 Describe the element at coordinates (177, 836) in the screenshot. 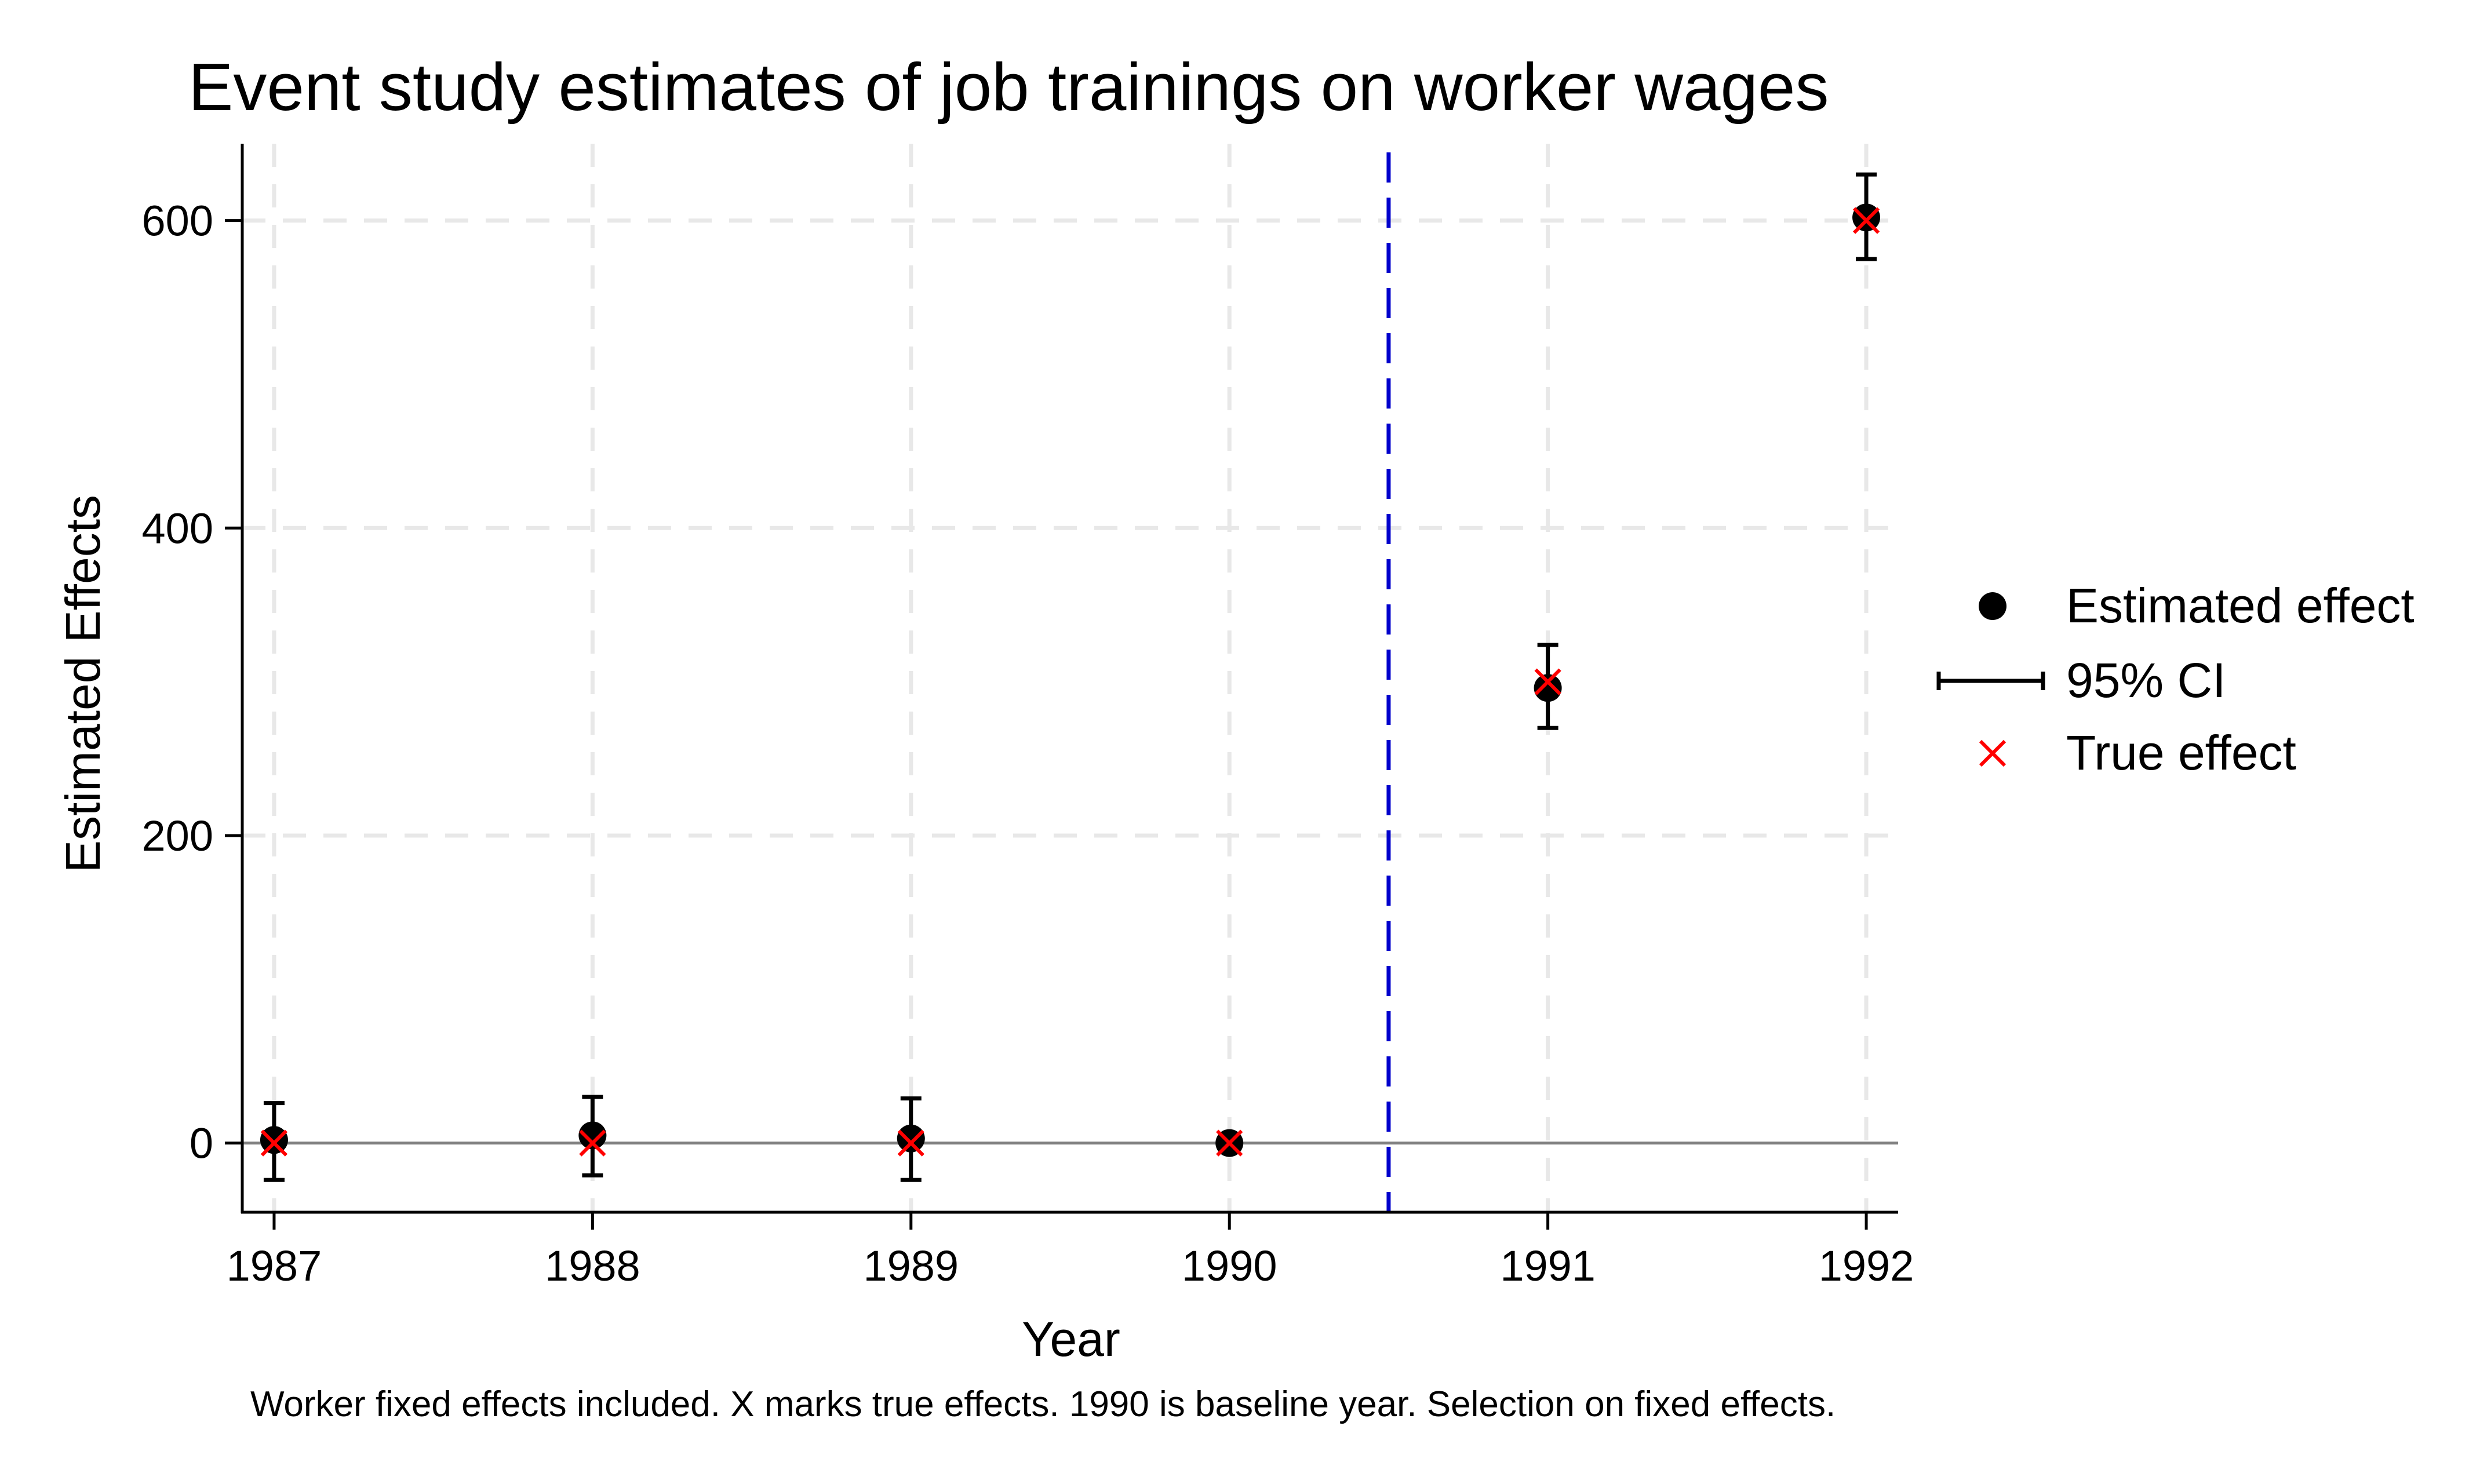

I see `y-tick-label: 200` at that location.